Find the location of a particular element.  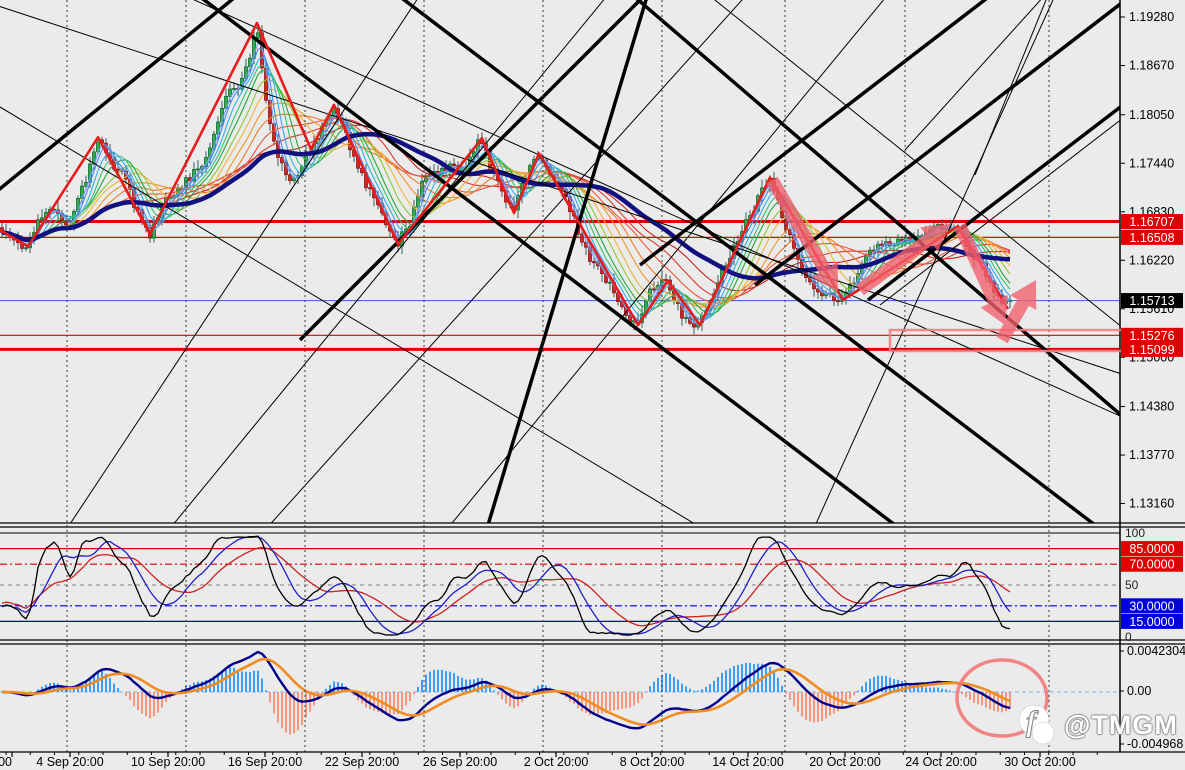

price-tick-label: 1.16220 is located at coordinates (1151, 260).